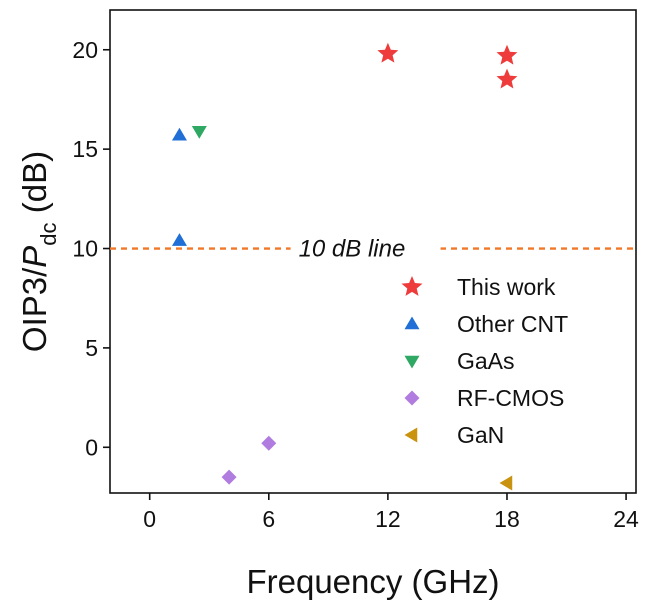  I want to click on y-tick-label: 5, so click(91, 348).